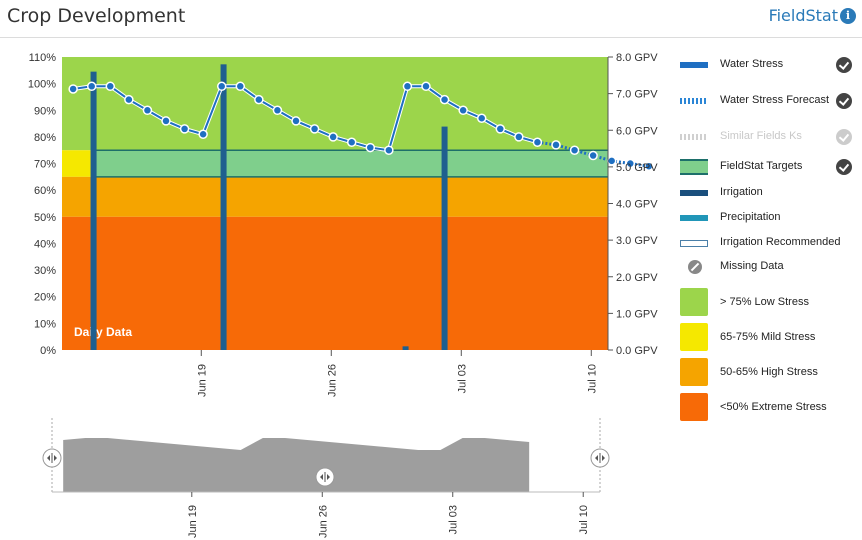  What do you see at coordinates (637, 95) in the screenshot?
I see `y-right-tick-label: 7.0 GPV` at bounding box center [637, 95].